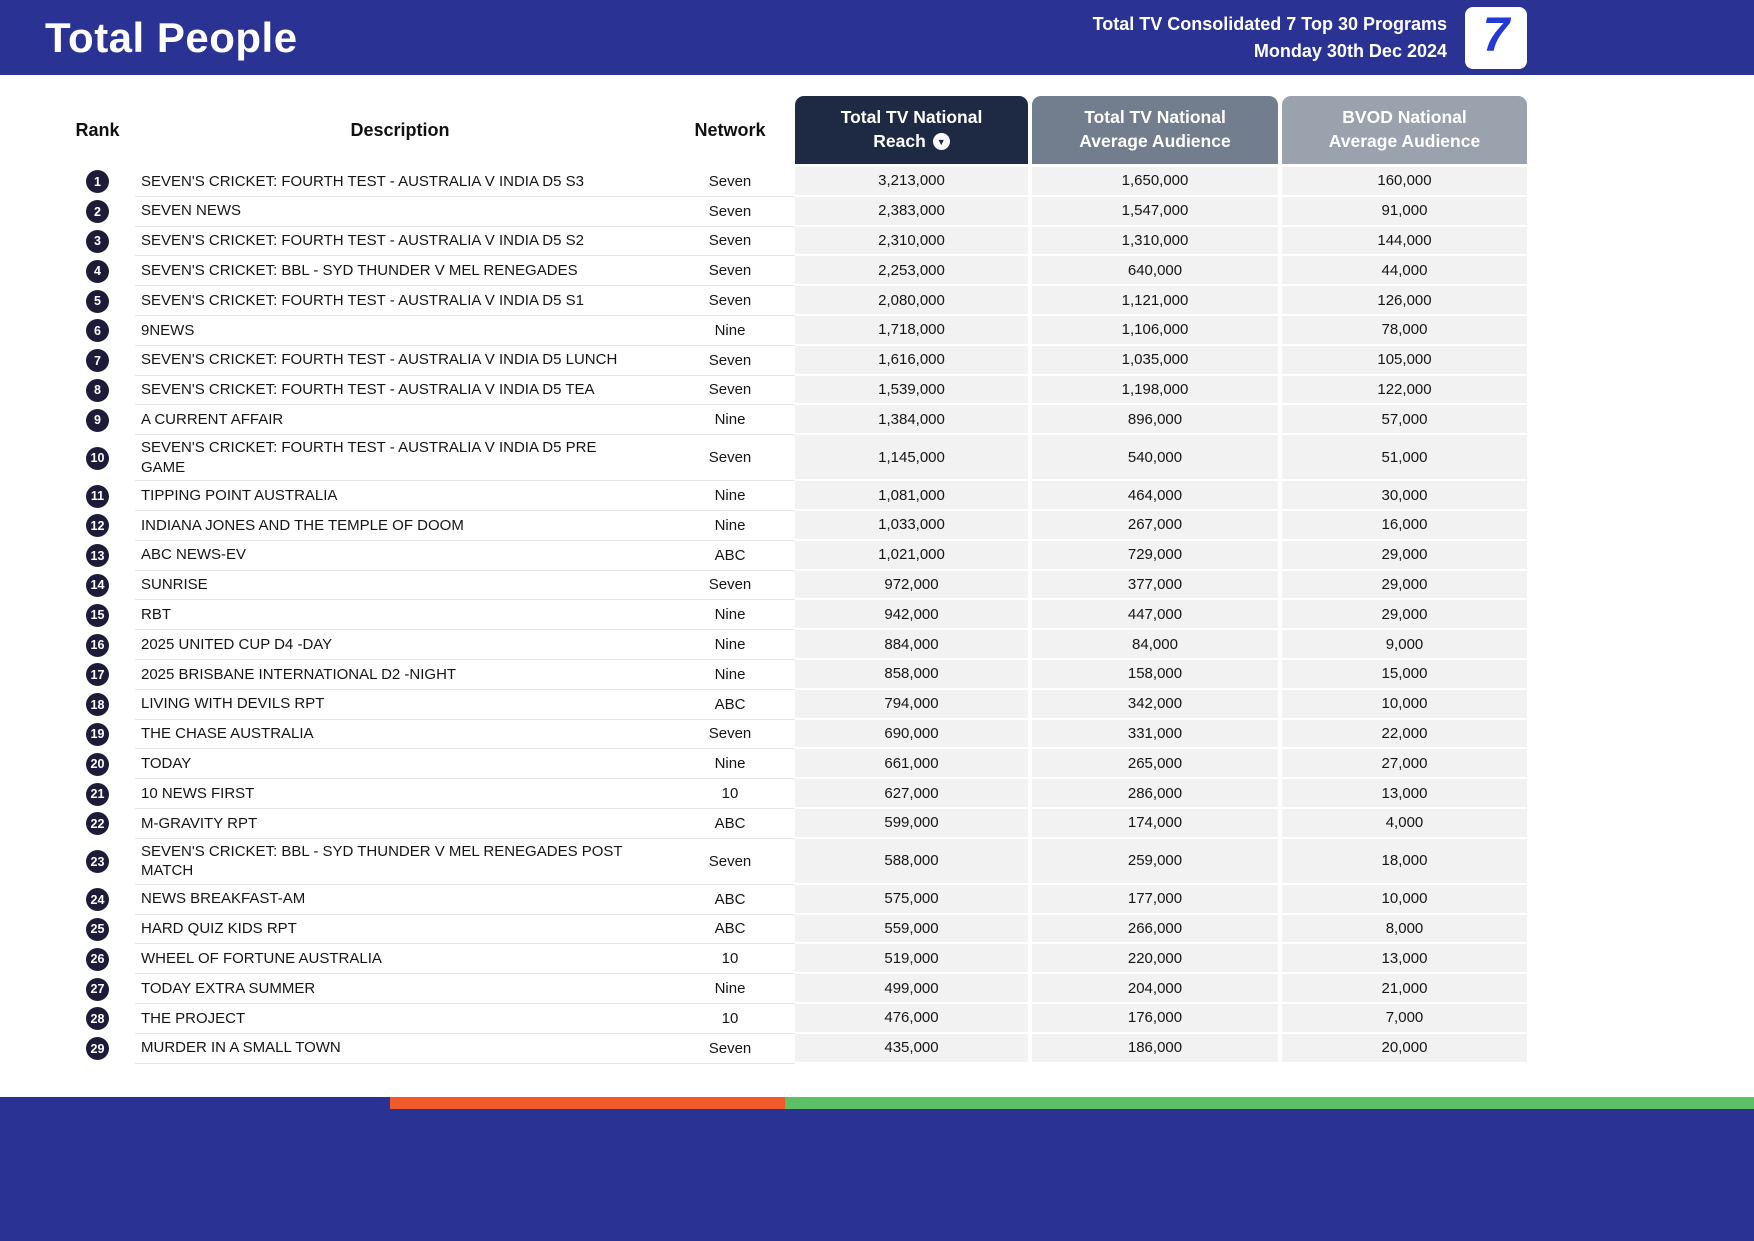 The width and height of the screenshot is (1754, 1241). What do you see at coordinates (911, 117) in the screenshot?
I see `reach-header-line1: Total TV National` at bounding box center [911, 117].